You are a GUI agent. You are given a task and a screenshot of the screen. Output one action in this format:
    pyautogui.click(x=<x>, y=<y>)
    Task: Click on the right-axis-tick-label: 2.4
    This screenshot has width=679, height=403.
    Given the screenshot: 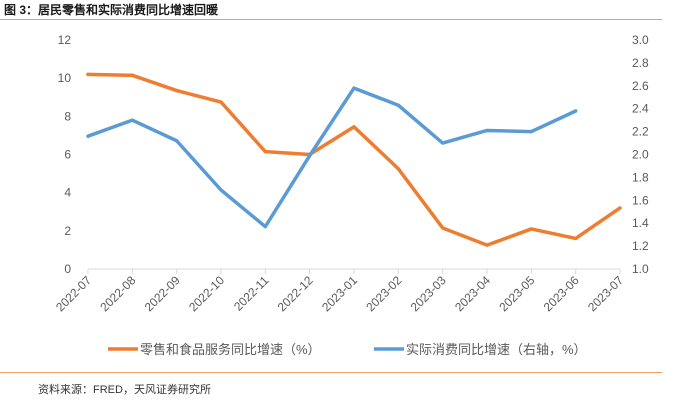 What is the action you would take?
    pyautogui.click(x=640, y=109)
    